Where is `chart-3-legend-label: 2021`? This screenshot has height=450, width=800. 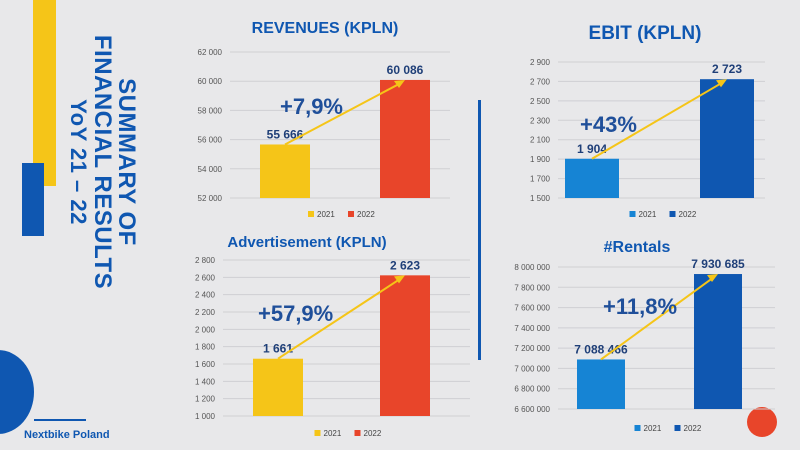
chart-3-legend-label: 2021 is located at coordinates (653, 428).